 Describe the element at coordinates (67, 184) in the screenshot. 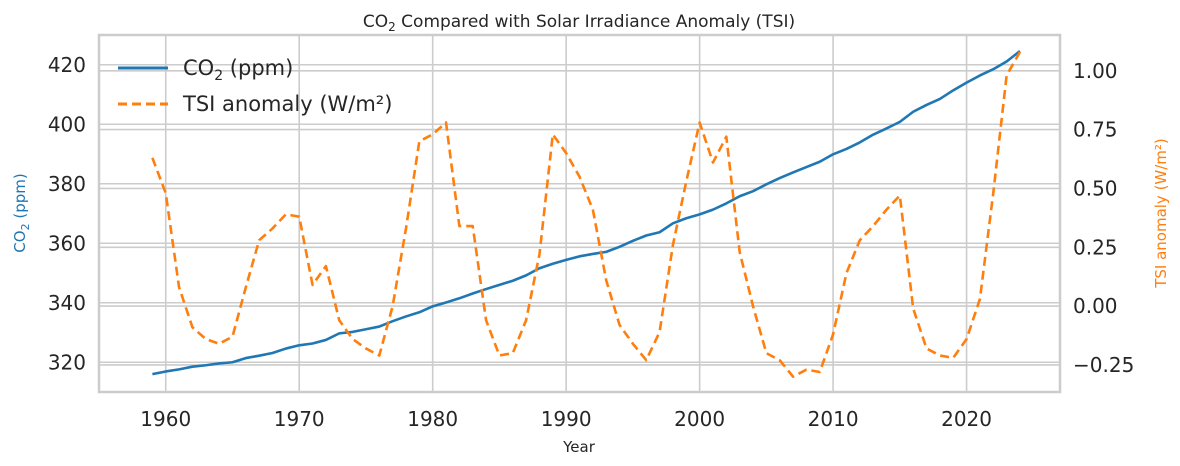

I see `y-left-tick-label: 380` at that location.